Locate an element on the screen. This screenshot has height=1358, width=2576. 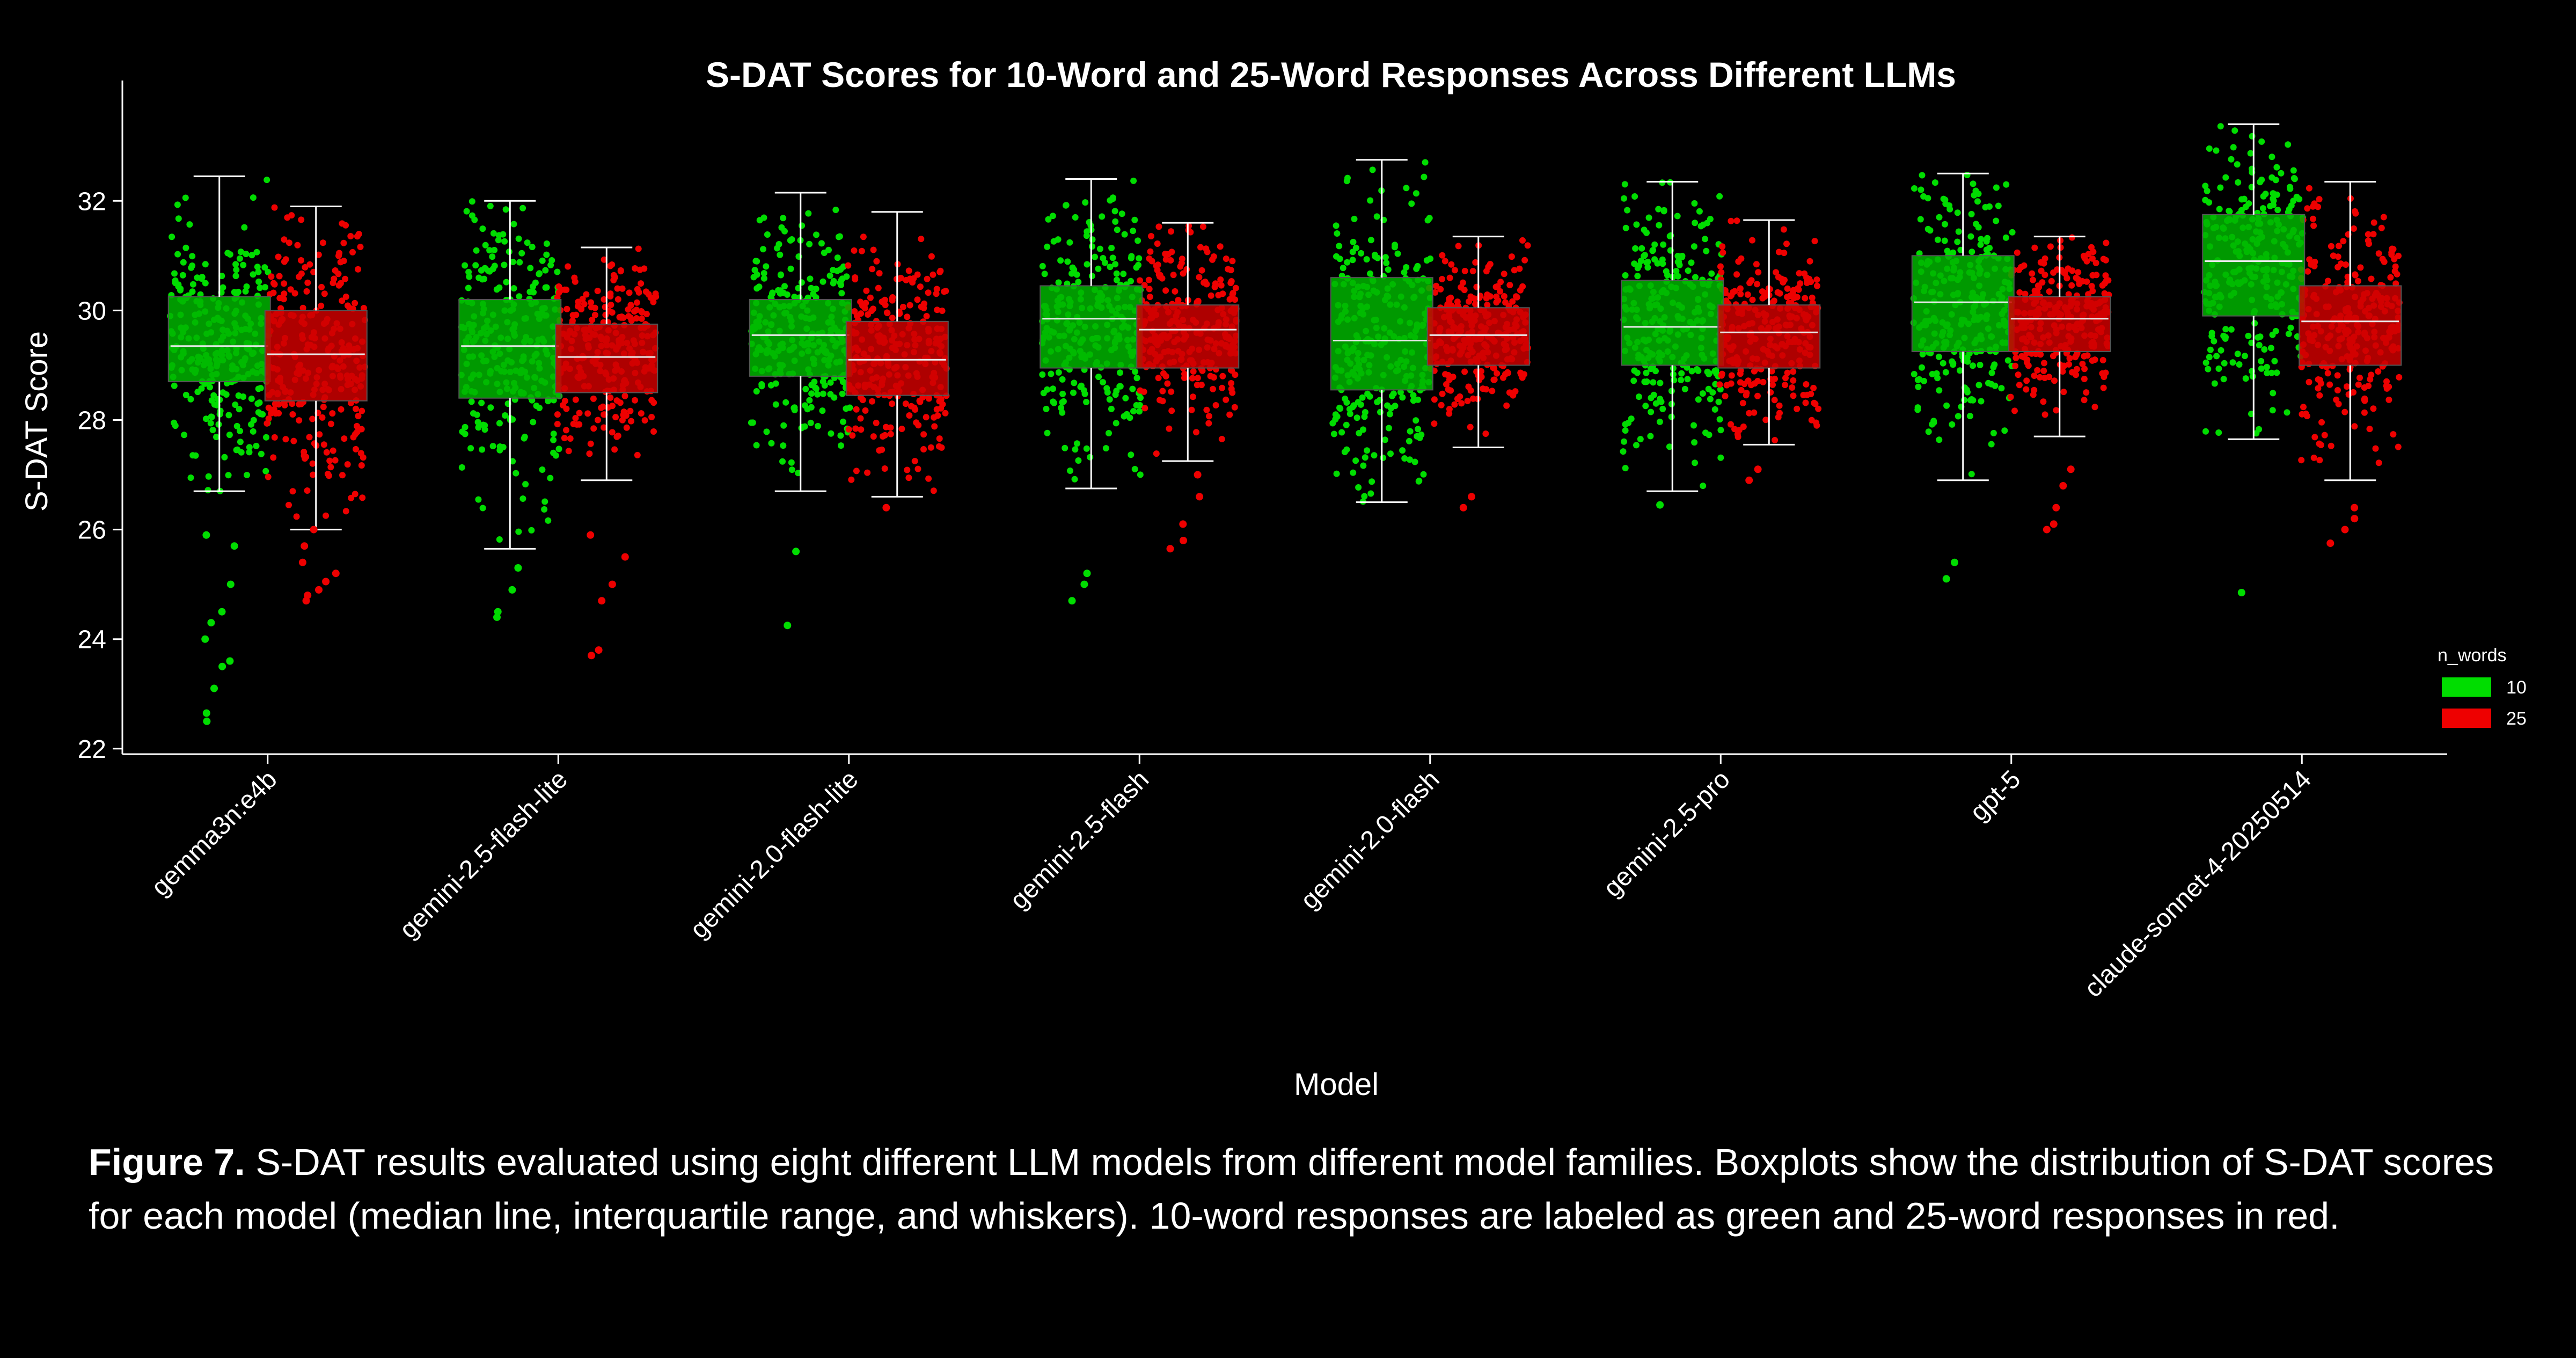
y-tick-label: 32 is located at coordinates (92, 201).